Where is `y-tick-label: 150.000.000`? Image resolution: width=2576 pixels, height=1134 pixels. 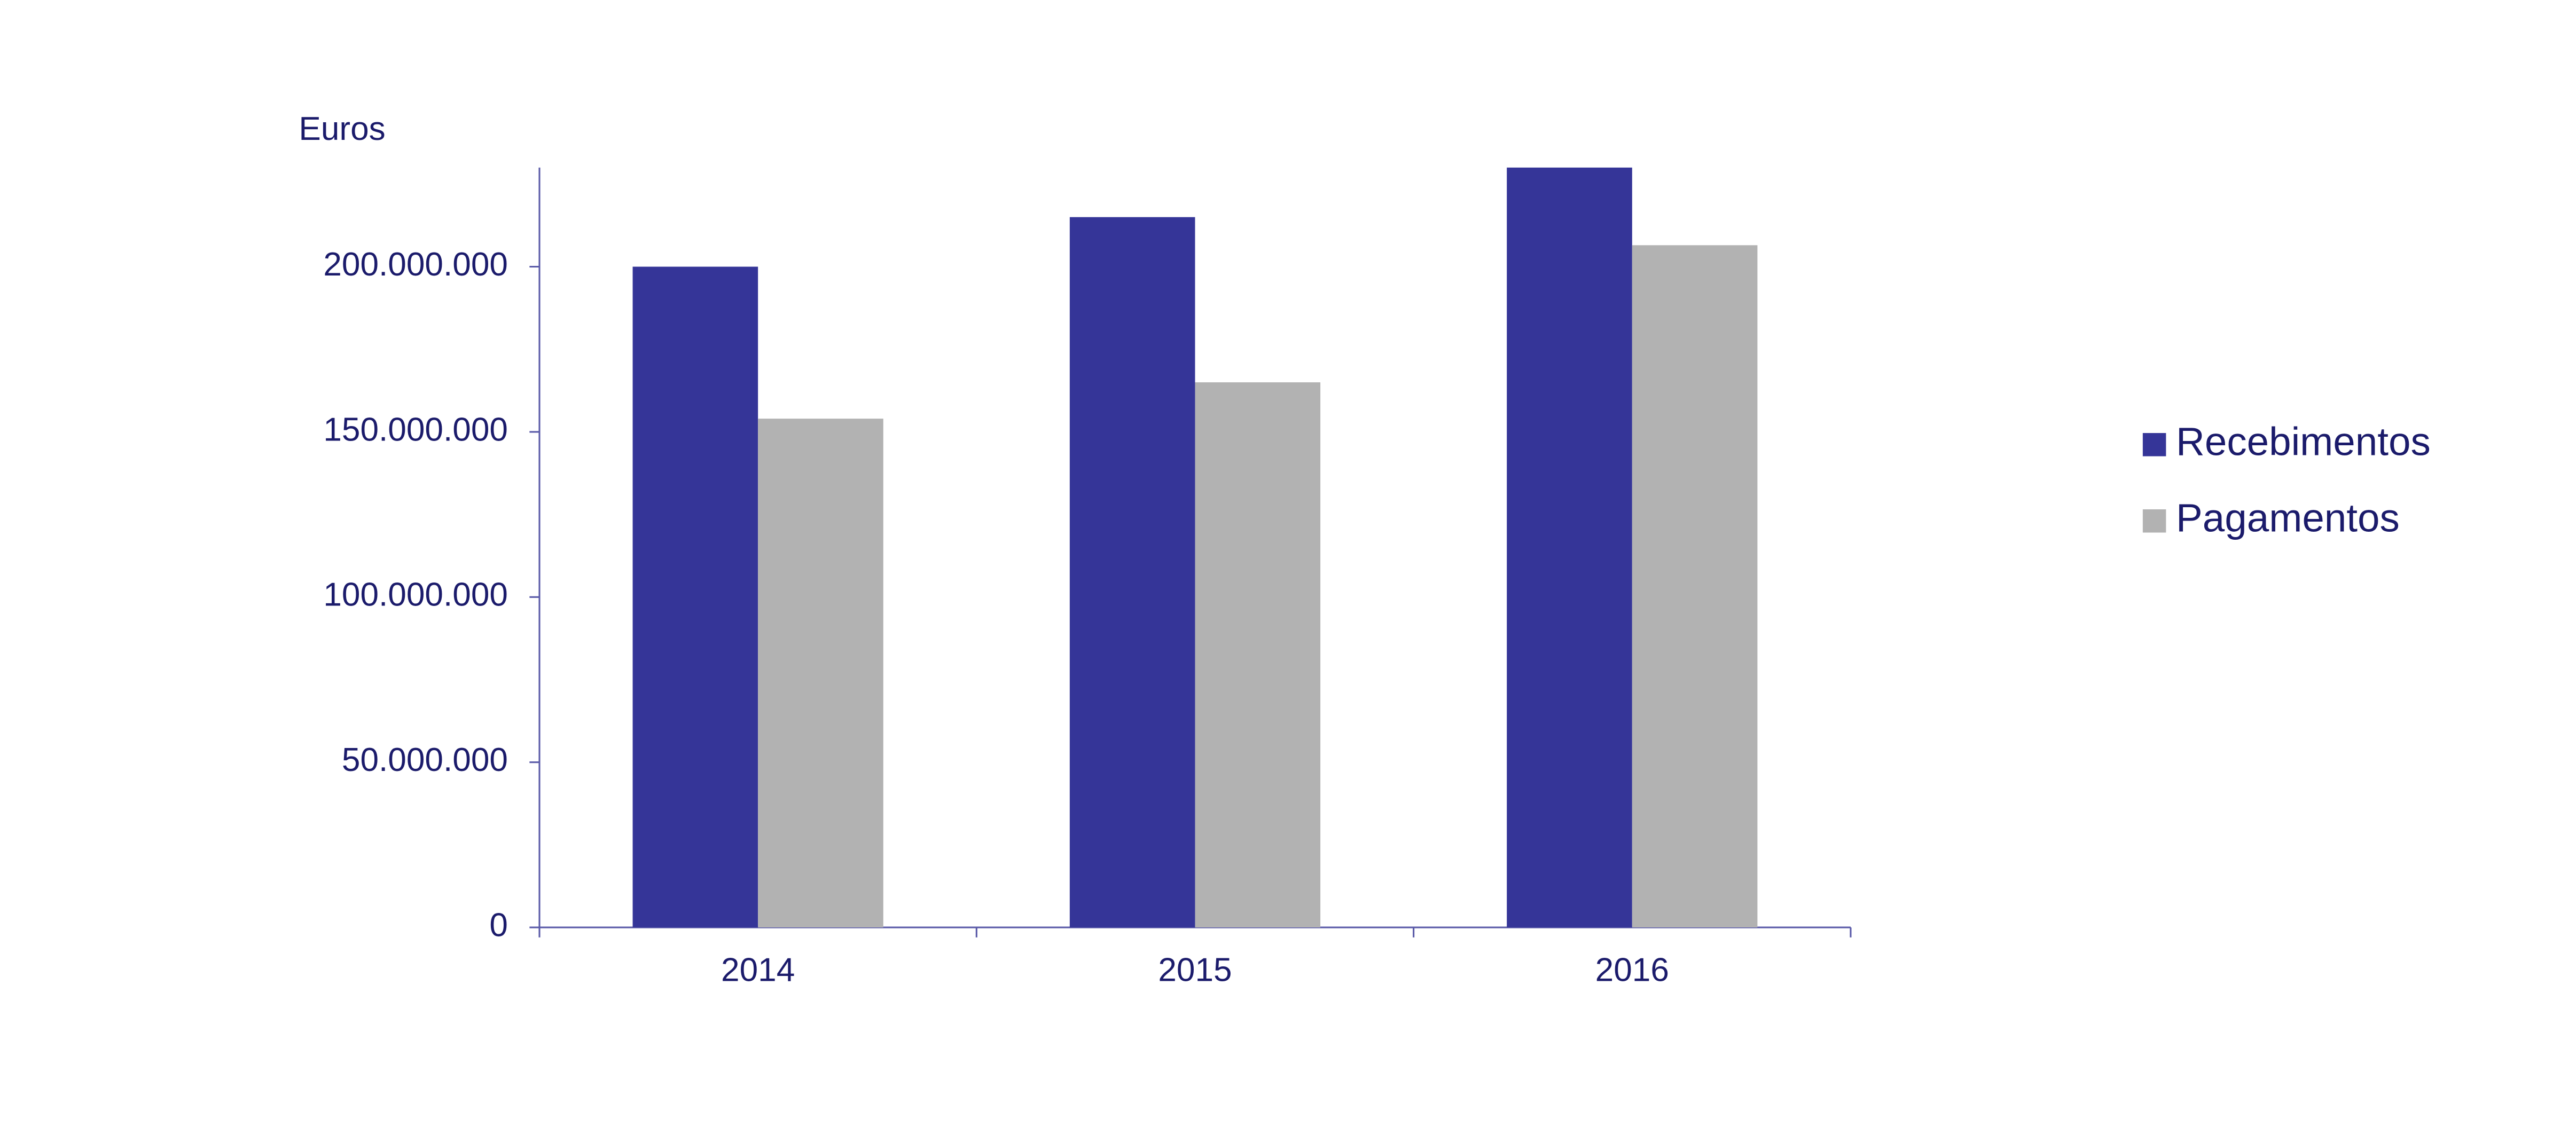 y-tick-label: 150.000.000 is located at coordinates (415, 429).